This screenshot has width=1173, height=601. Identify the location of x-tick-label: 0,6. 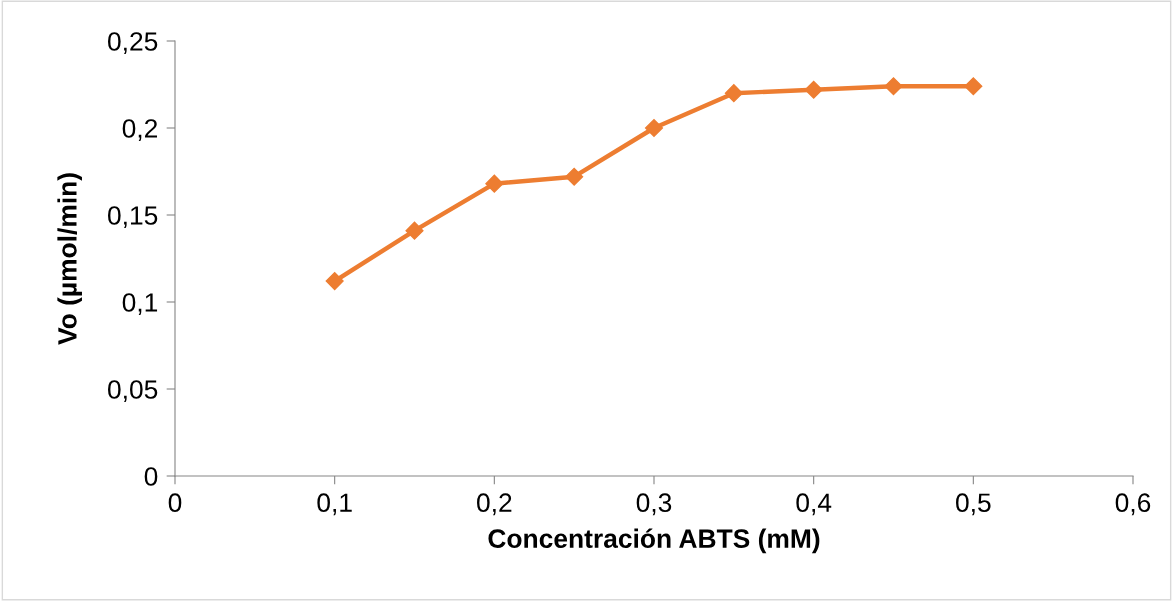
(1133, 504).